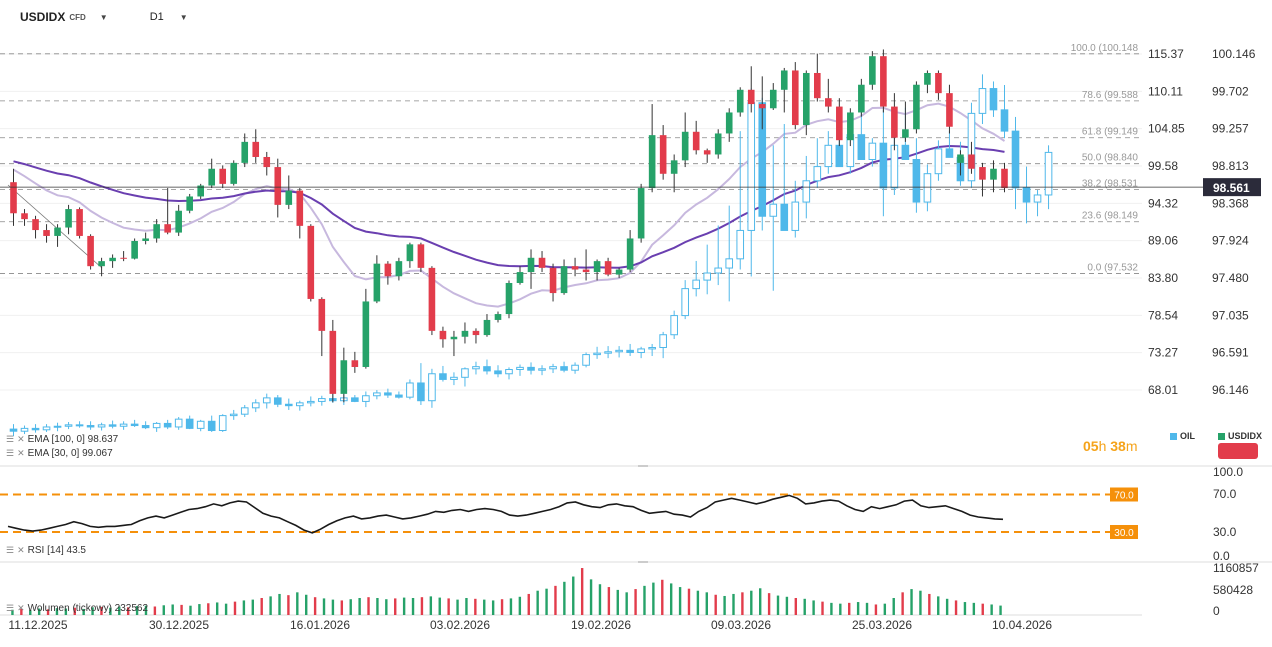 The image size is (1272, 647). I want to click on timeframe-label: D1, so click(156, 17).